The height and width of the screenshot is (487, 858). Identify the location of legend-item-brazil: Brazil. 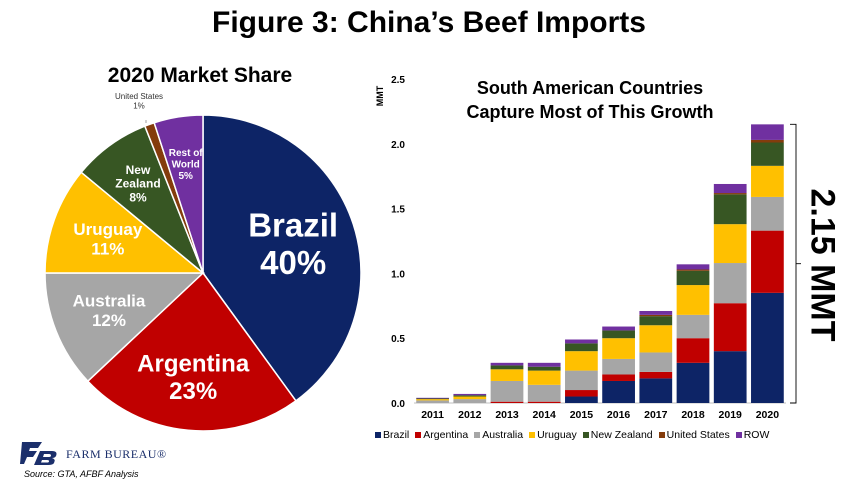
(392, 435).